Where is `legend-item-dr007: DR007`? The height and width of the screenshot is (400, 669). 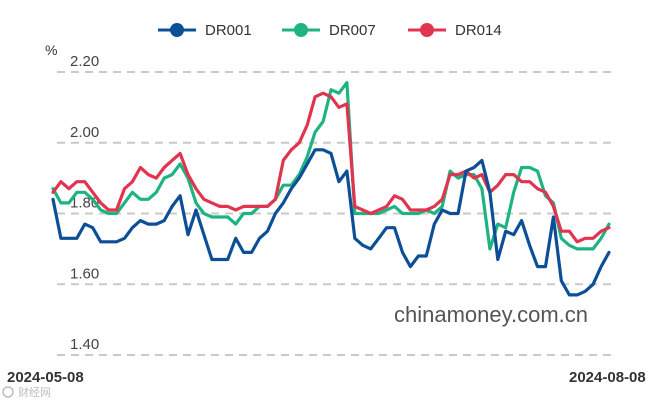 legend-item-dr007: DR007 is located at coordinates (329, 30).